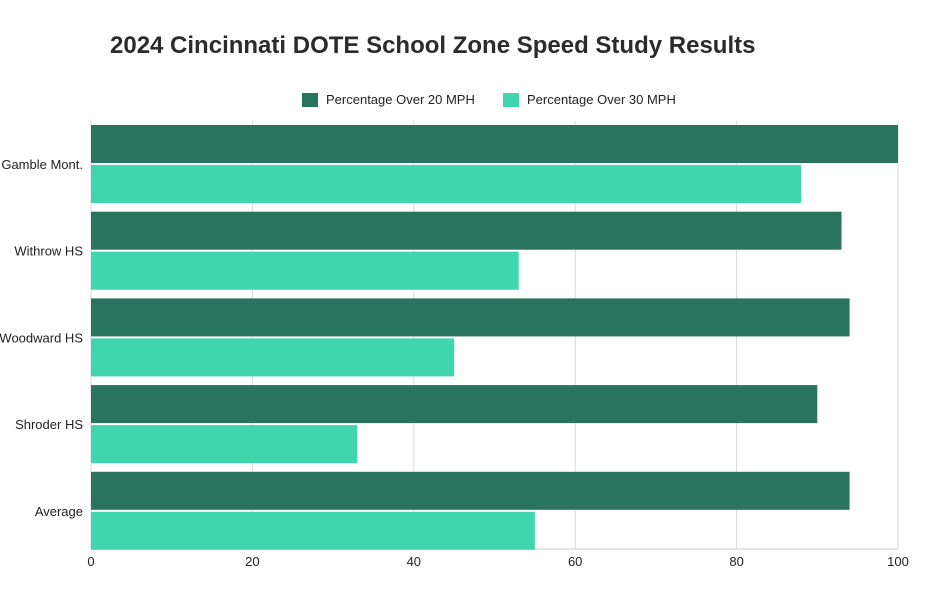  I want to click on y-category-label: Shroder HS, so click(49, 424).